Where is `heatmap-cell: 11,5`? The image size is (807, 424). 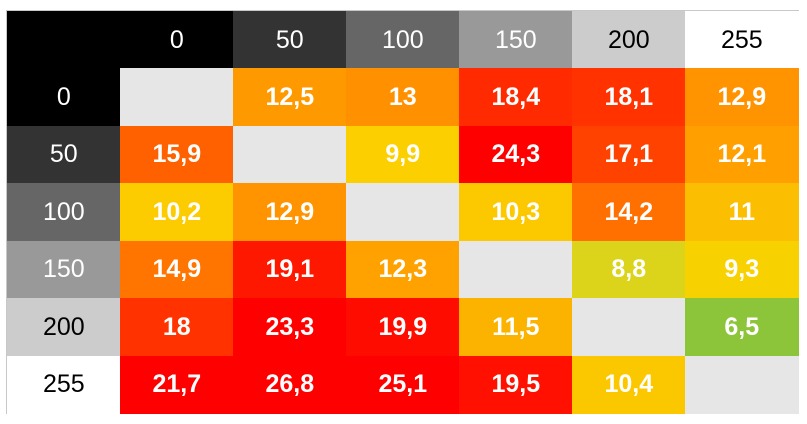
heatmap-cell: 11,5 is located at coordinates (516, 327).